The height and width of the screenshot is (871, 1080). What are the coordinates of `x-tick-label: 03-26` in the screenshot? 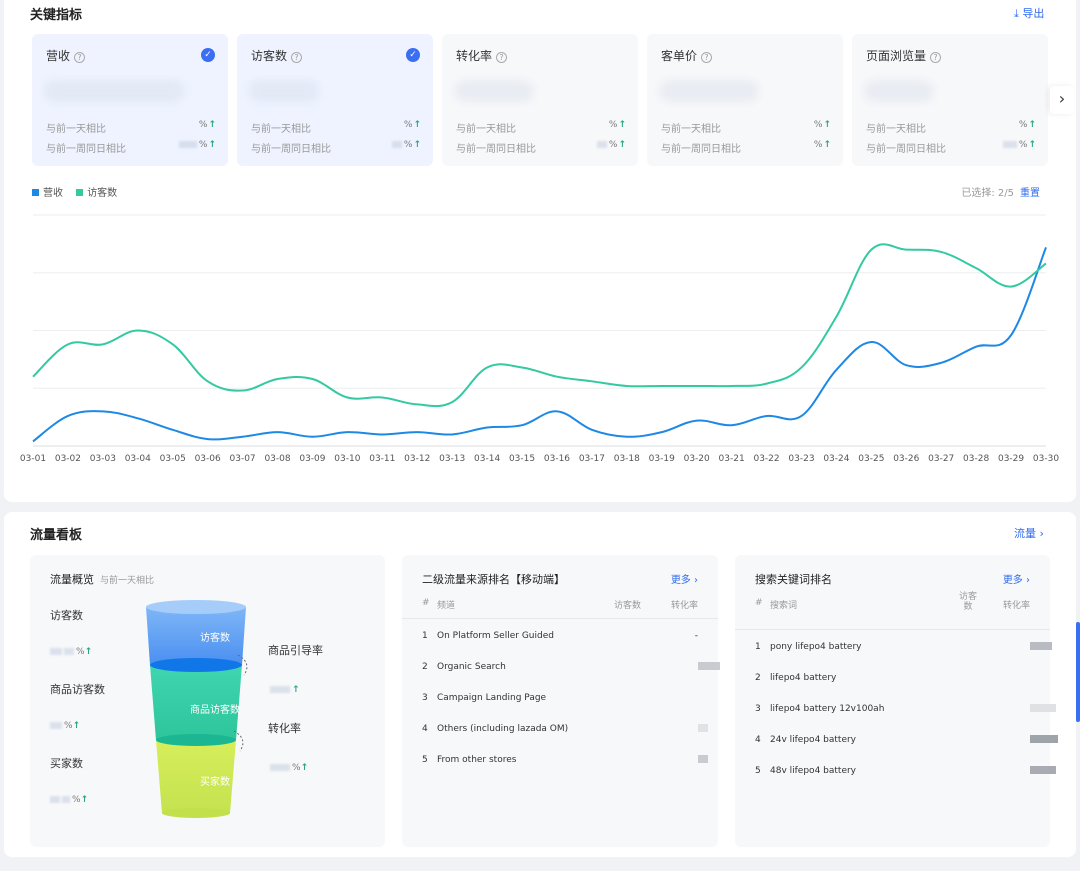 It's located at (906, 459).